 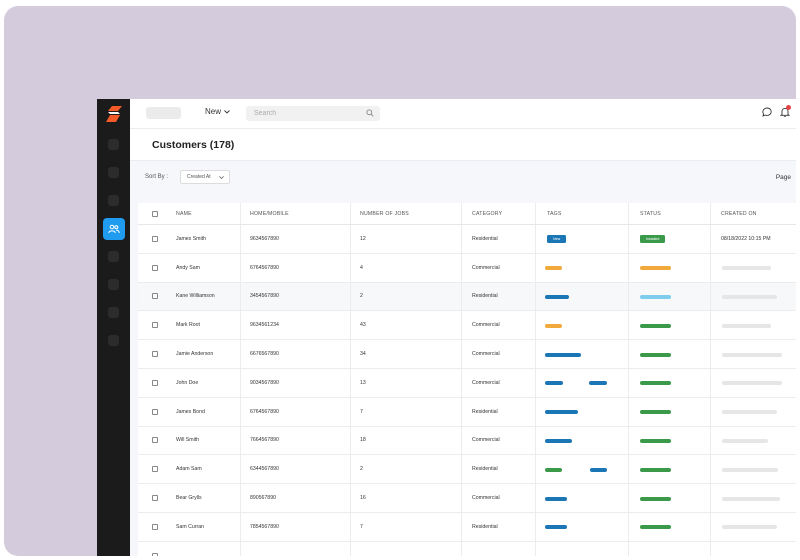 I want to click on bell-icon, so click(x=785, y=112).